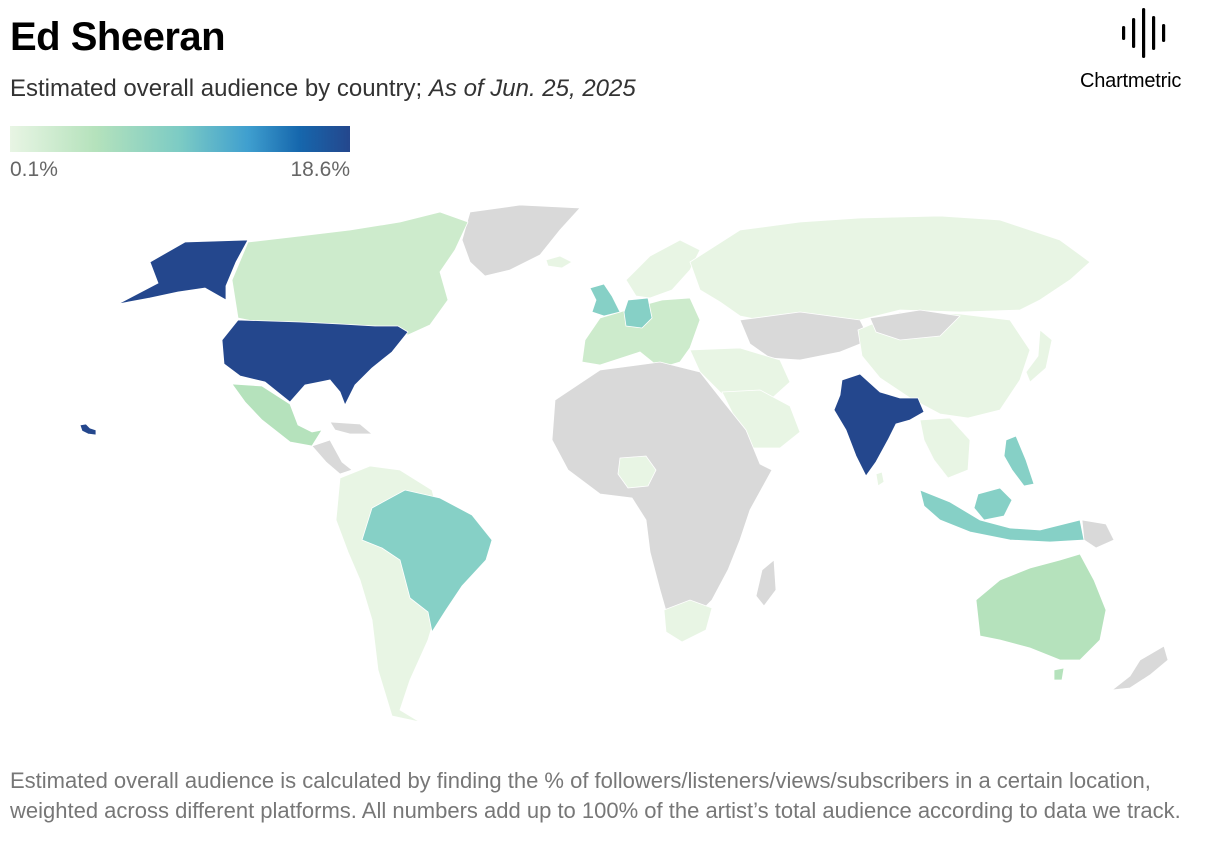 This screenshot has width=1220, height=866. Describe the element at coordinates (1098, 534) in the screenshot. I see `region-papua-new-guinea` at that location.